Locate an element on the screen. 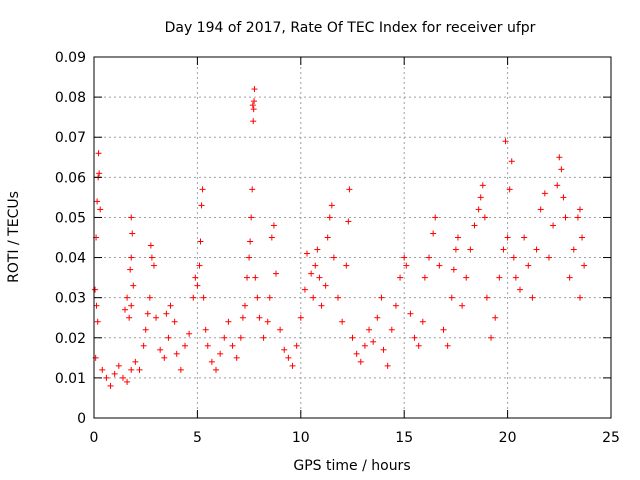 Image resolution: width=640 pixels, height=480 pixels. x-axis-label: GPS time / hours is located at coordinates (351, 466).